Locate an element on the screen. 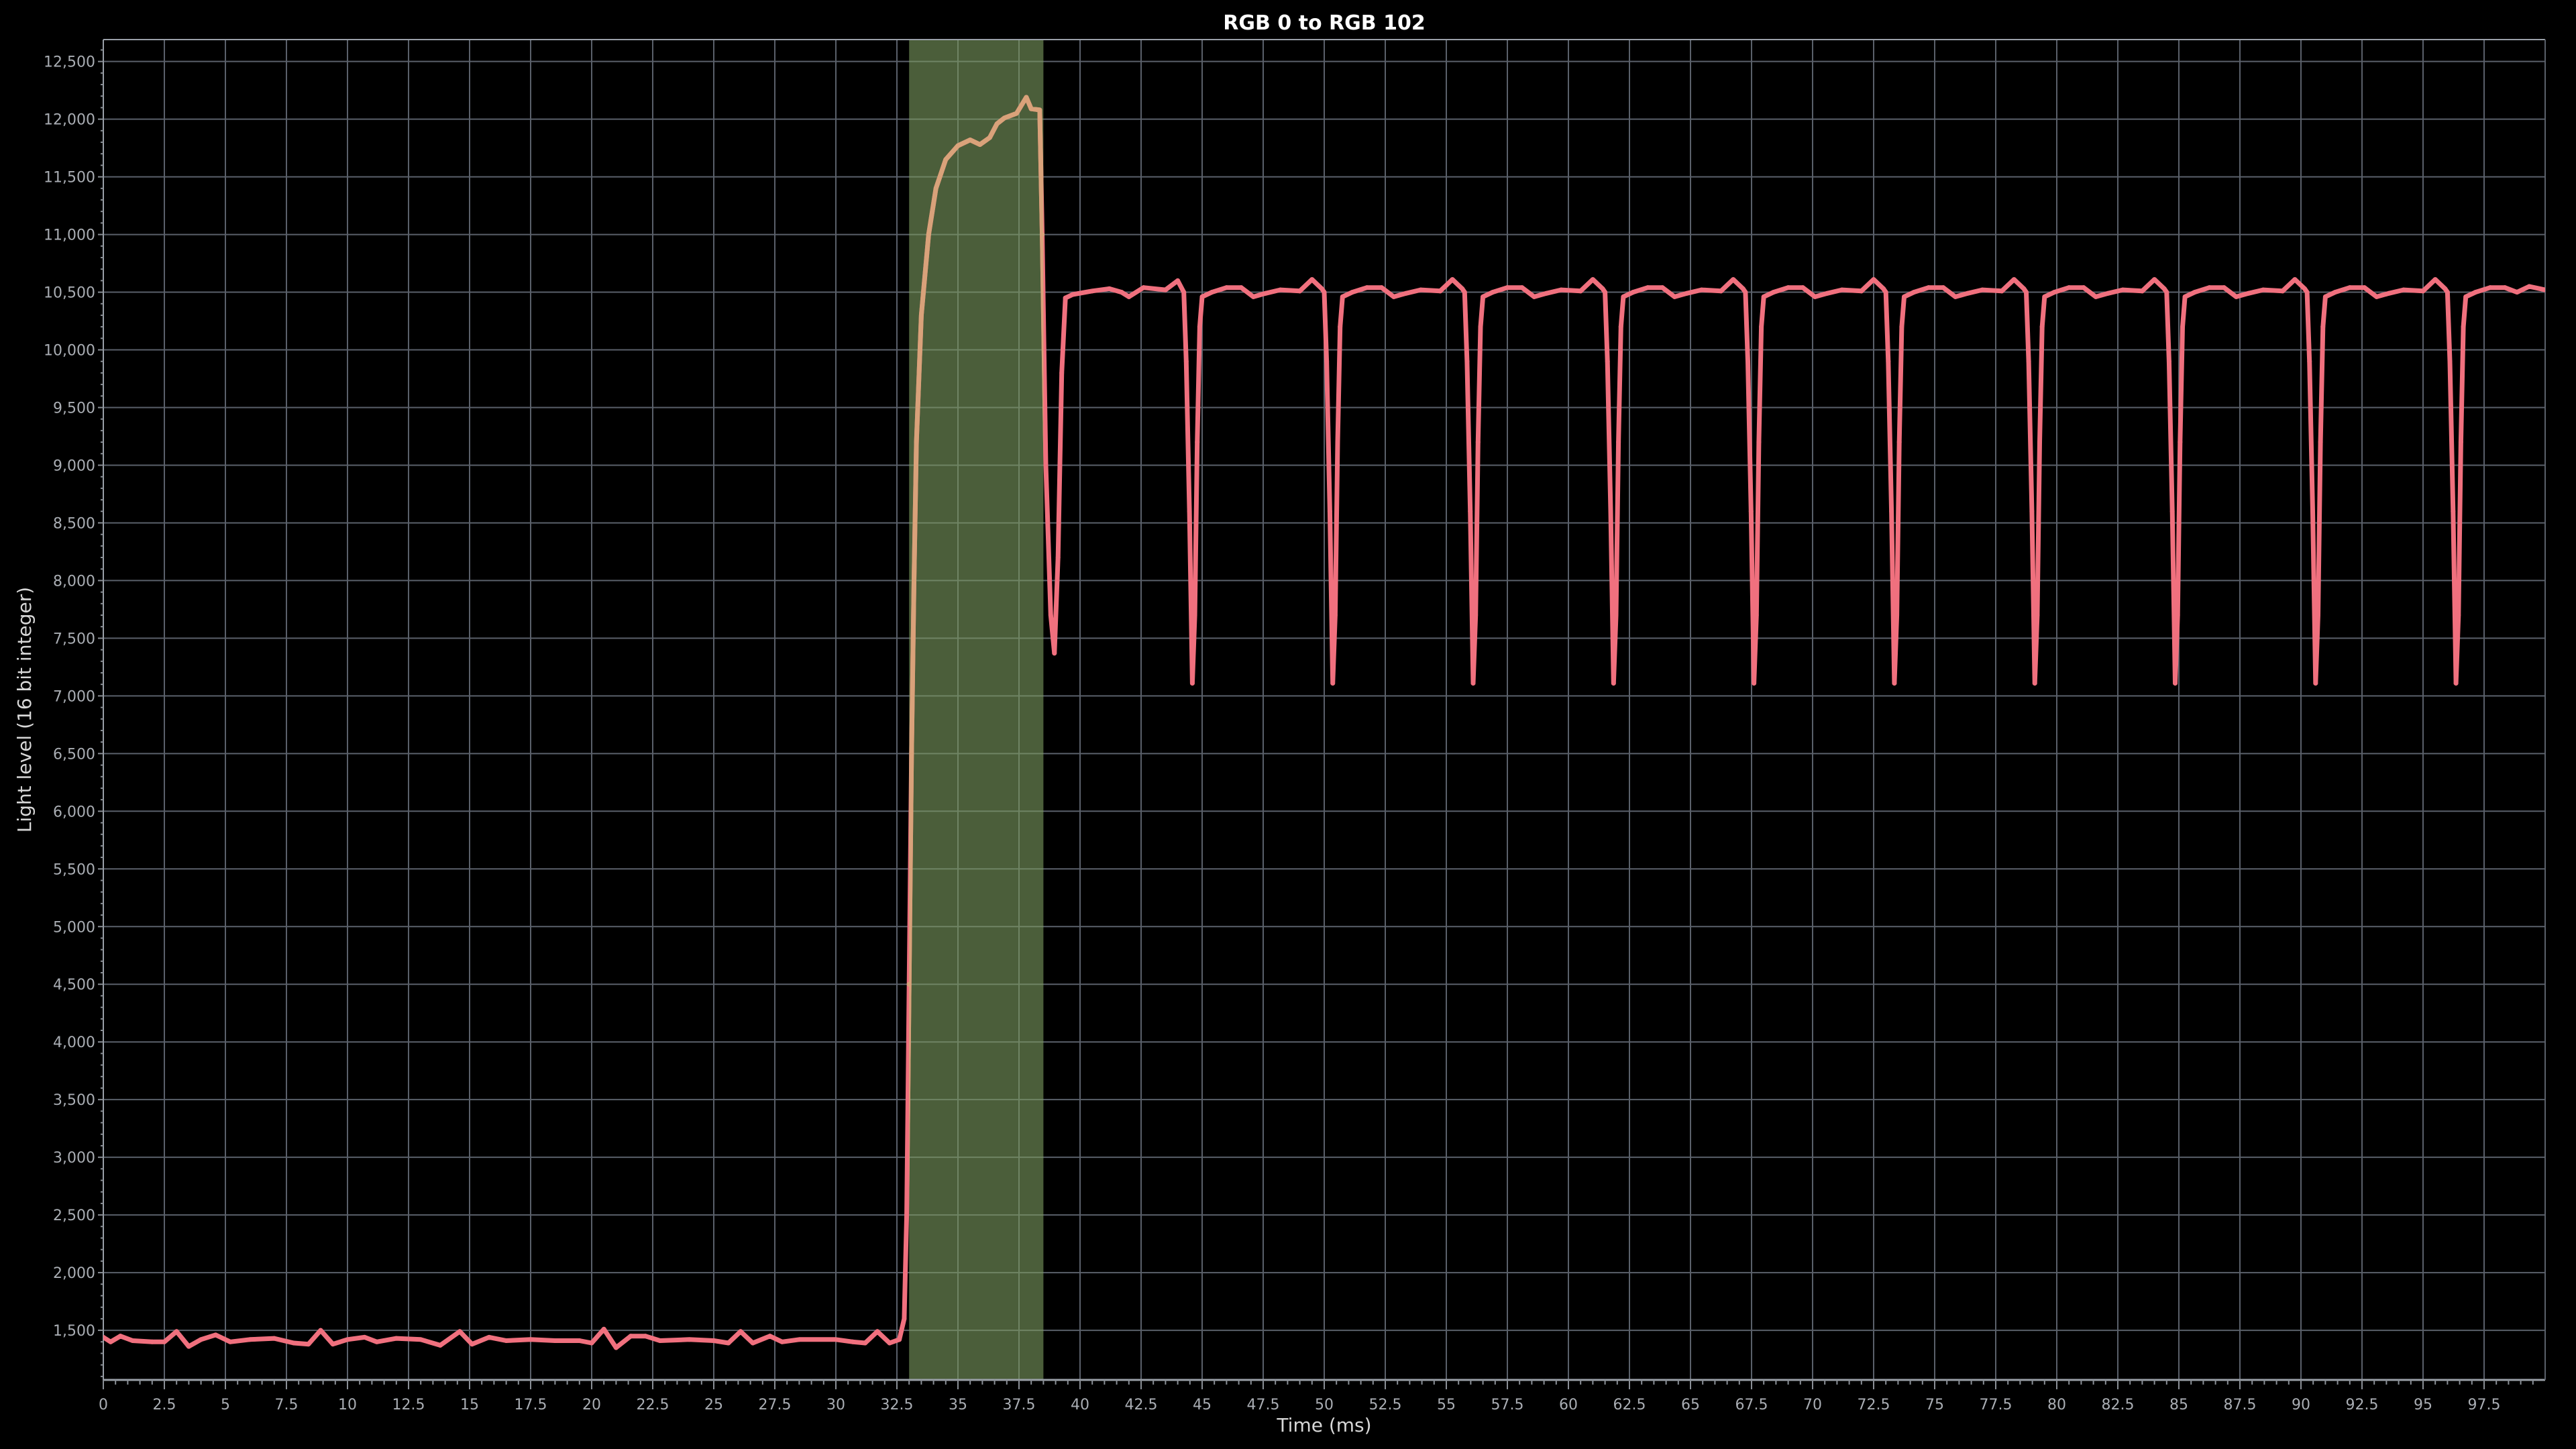 This screenshot has height=1449, width=2576. y-tick-label: 8,500 is located at coordinates (74, 523).